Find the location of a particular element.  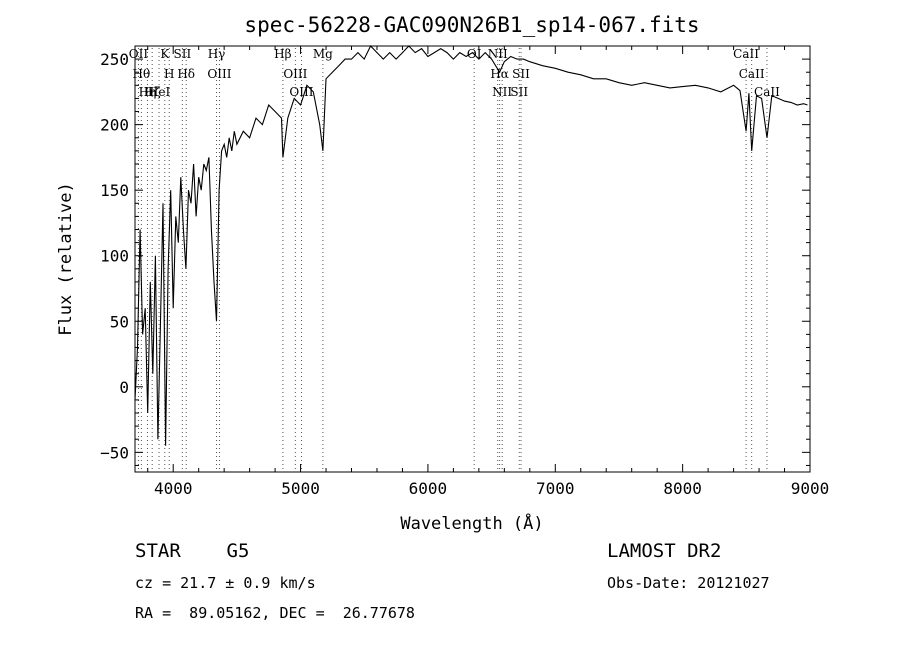

x-tick-label: 4000 is located at coordinates (173, 488).